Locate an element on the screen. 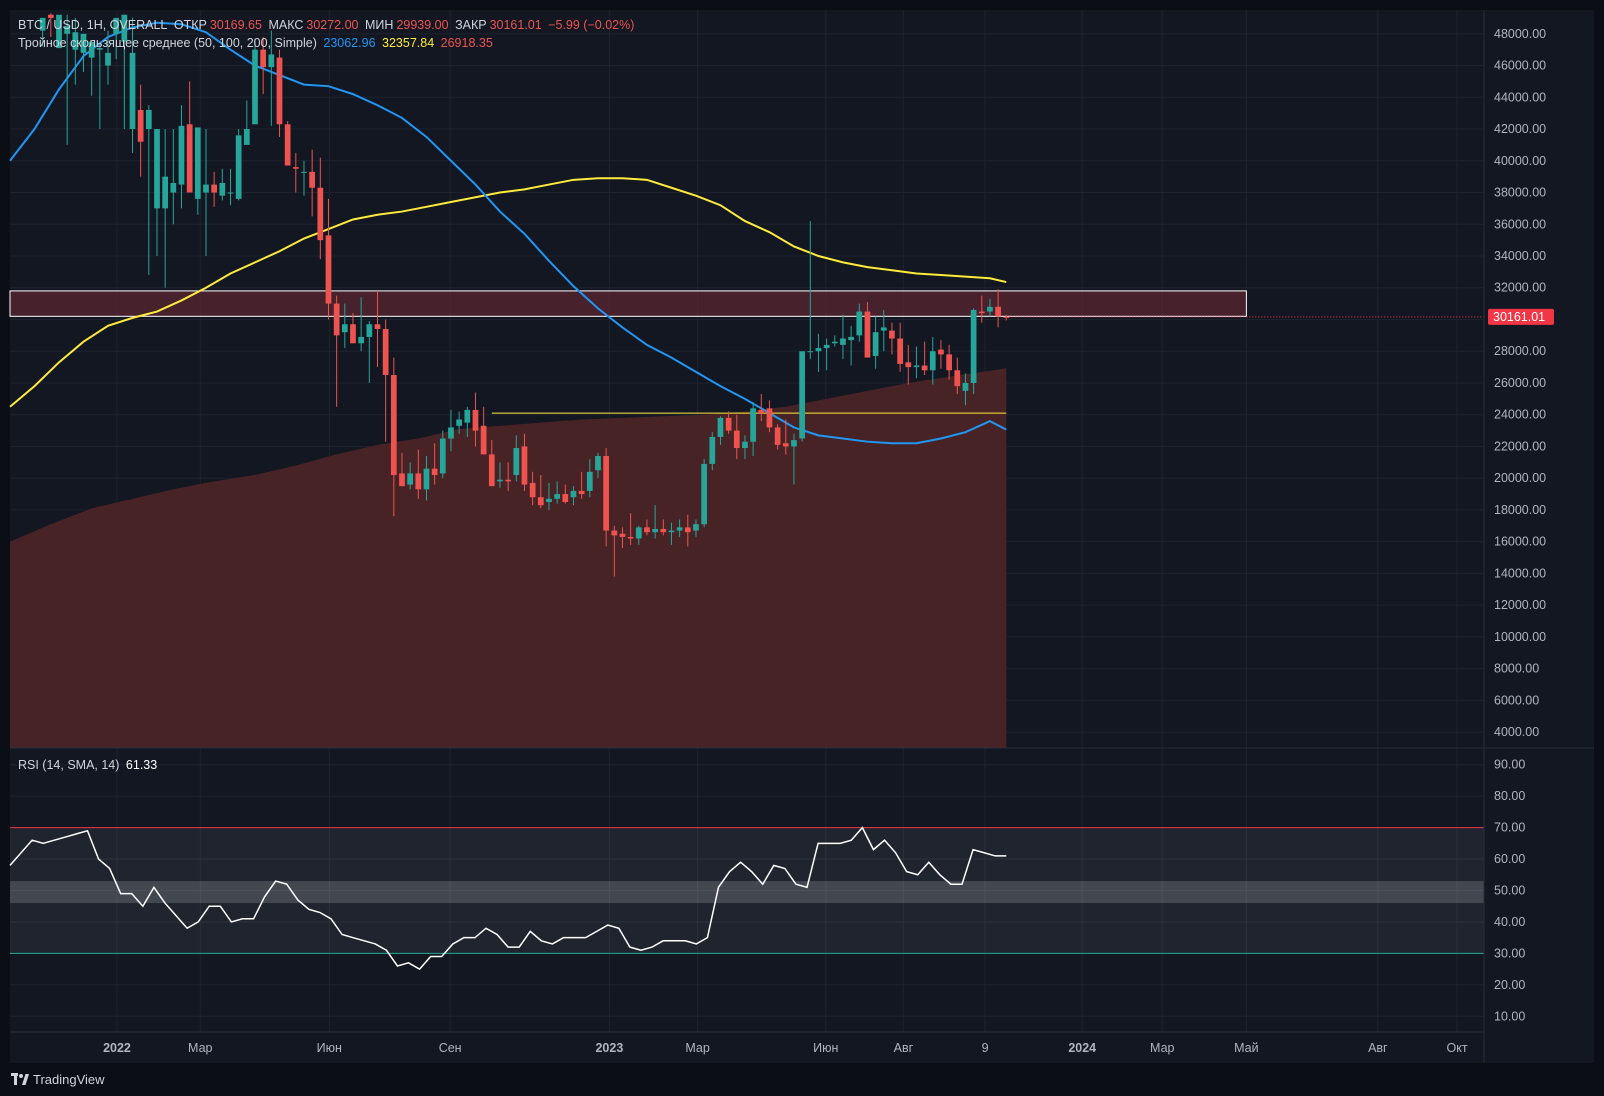 The height and width of the screenshot is (1096, 1604). open-label: ОТКР is located at coordinates (190, 25).